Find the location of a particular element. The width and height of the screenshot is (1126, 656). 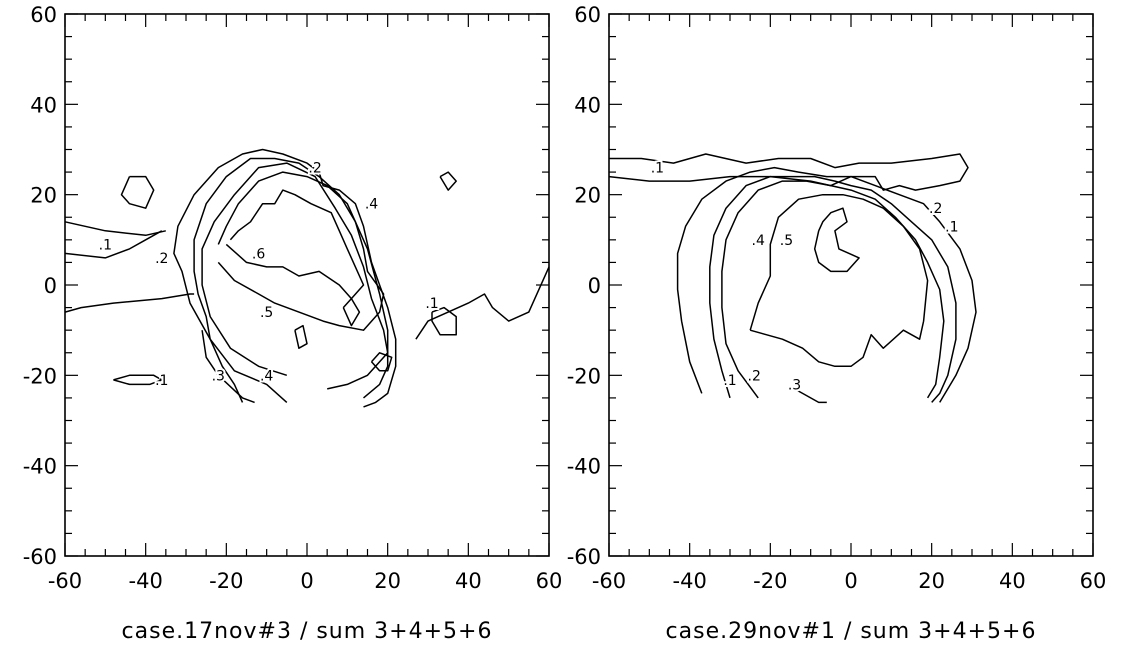

left-x-tick-label: 20 is located at coordinates (387, 581).